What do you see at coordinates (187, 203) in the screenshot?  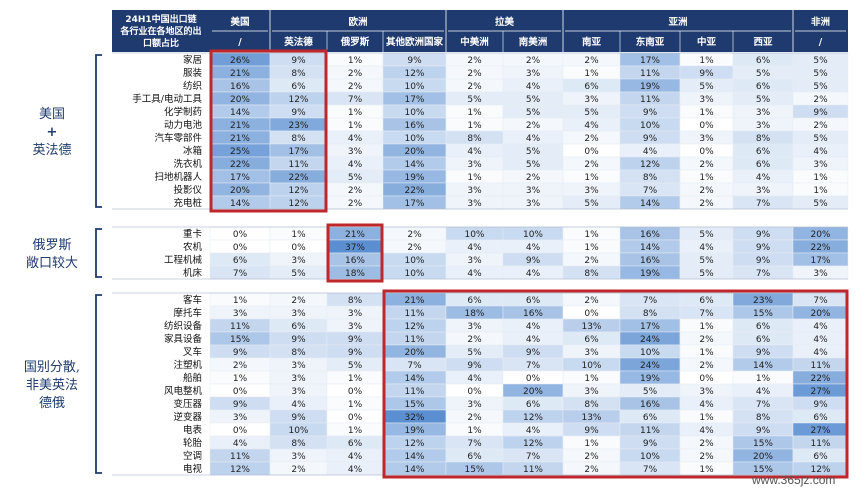 I see `row-label: 充电桩` at bounding box center [187, 203].